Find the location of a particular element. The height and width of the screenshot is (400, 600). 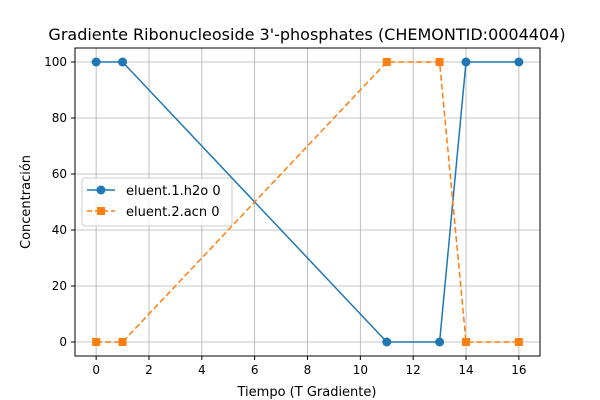

y-tick-label-20: 20 is located at coordinates (59, 286).